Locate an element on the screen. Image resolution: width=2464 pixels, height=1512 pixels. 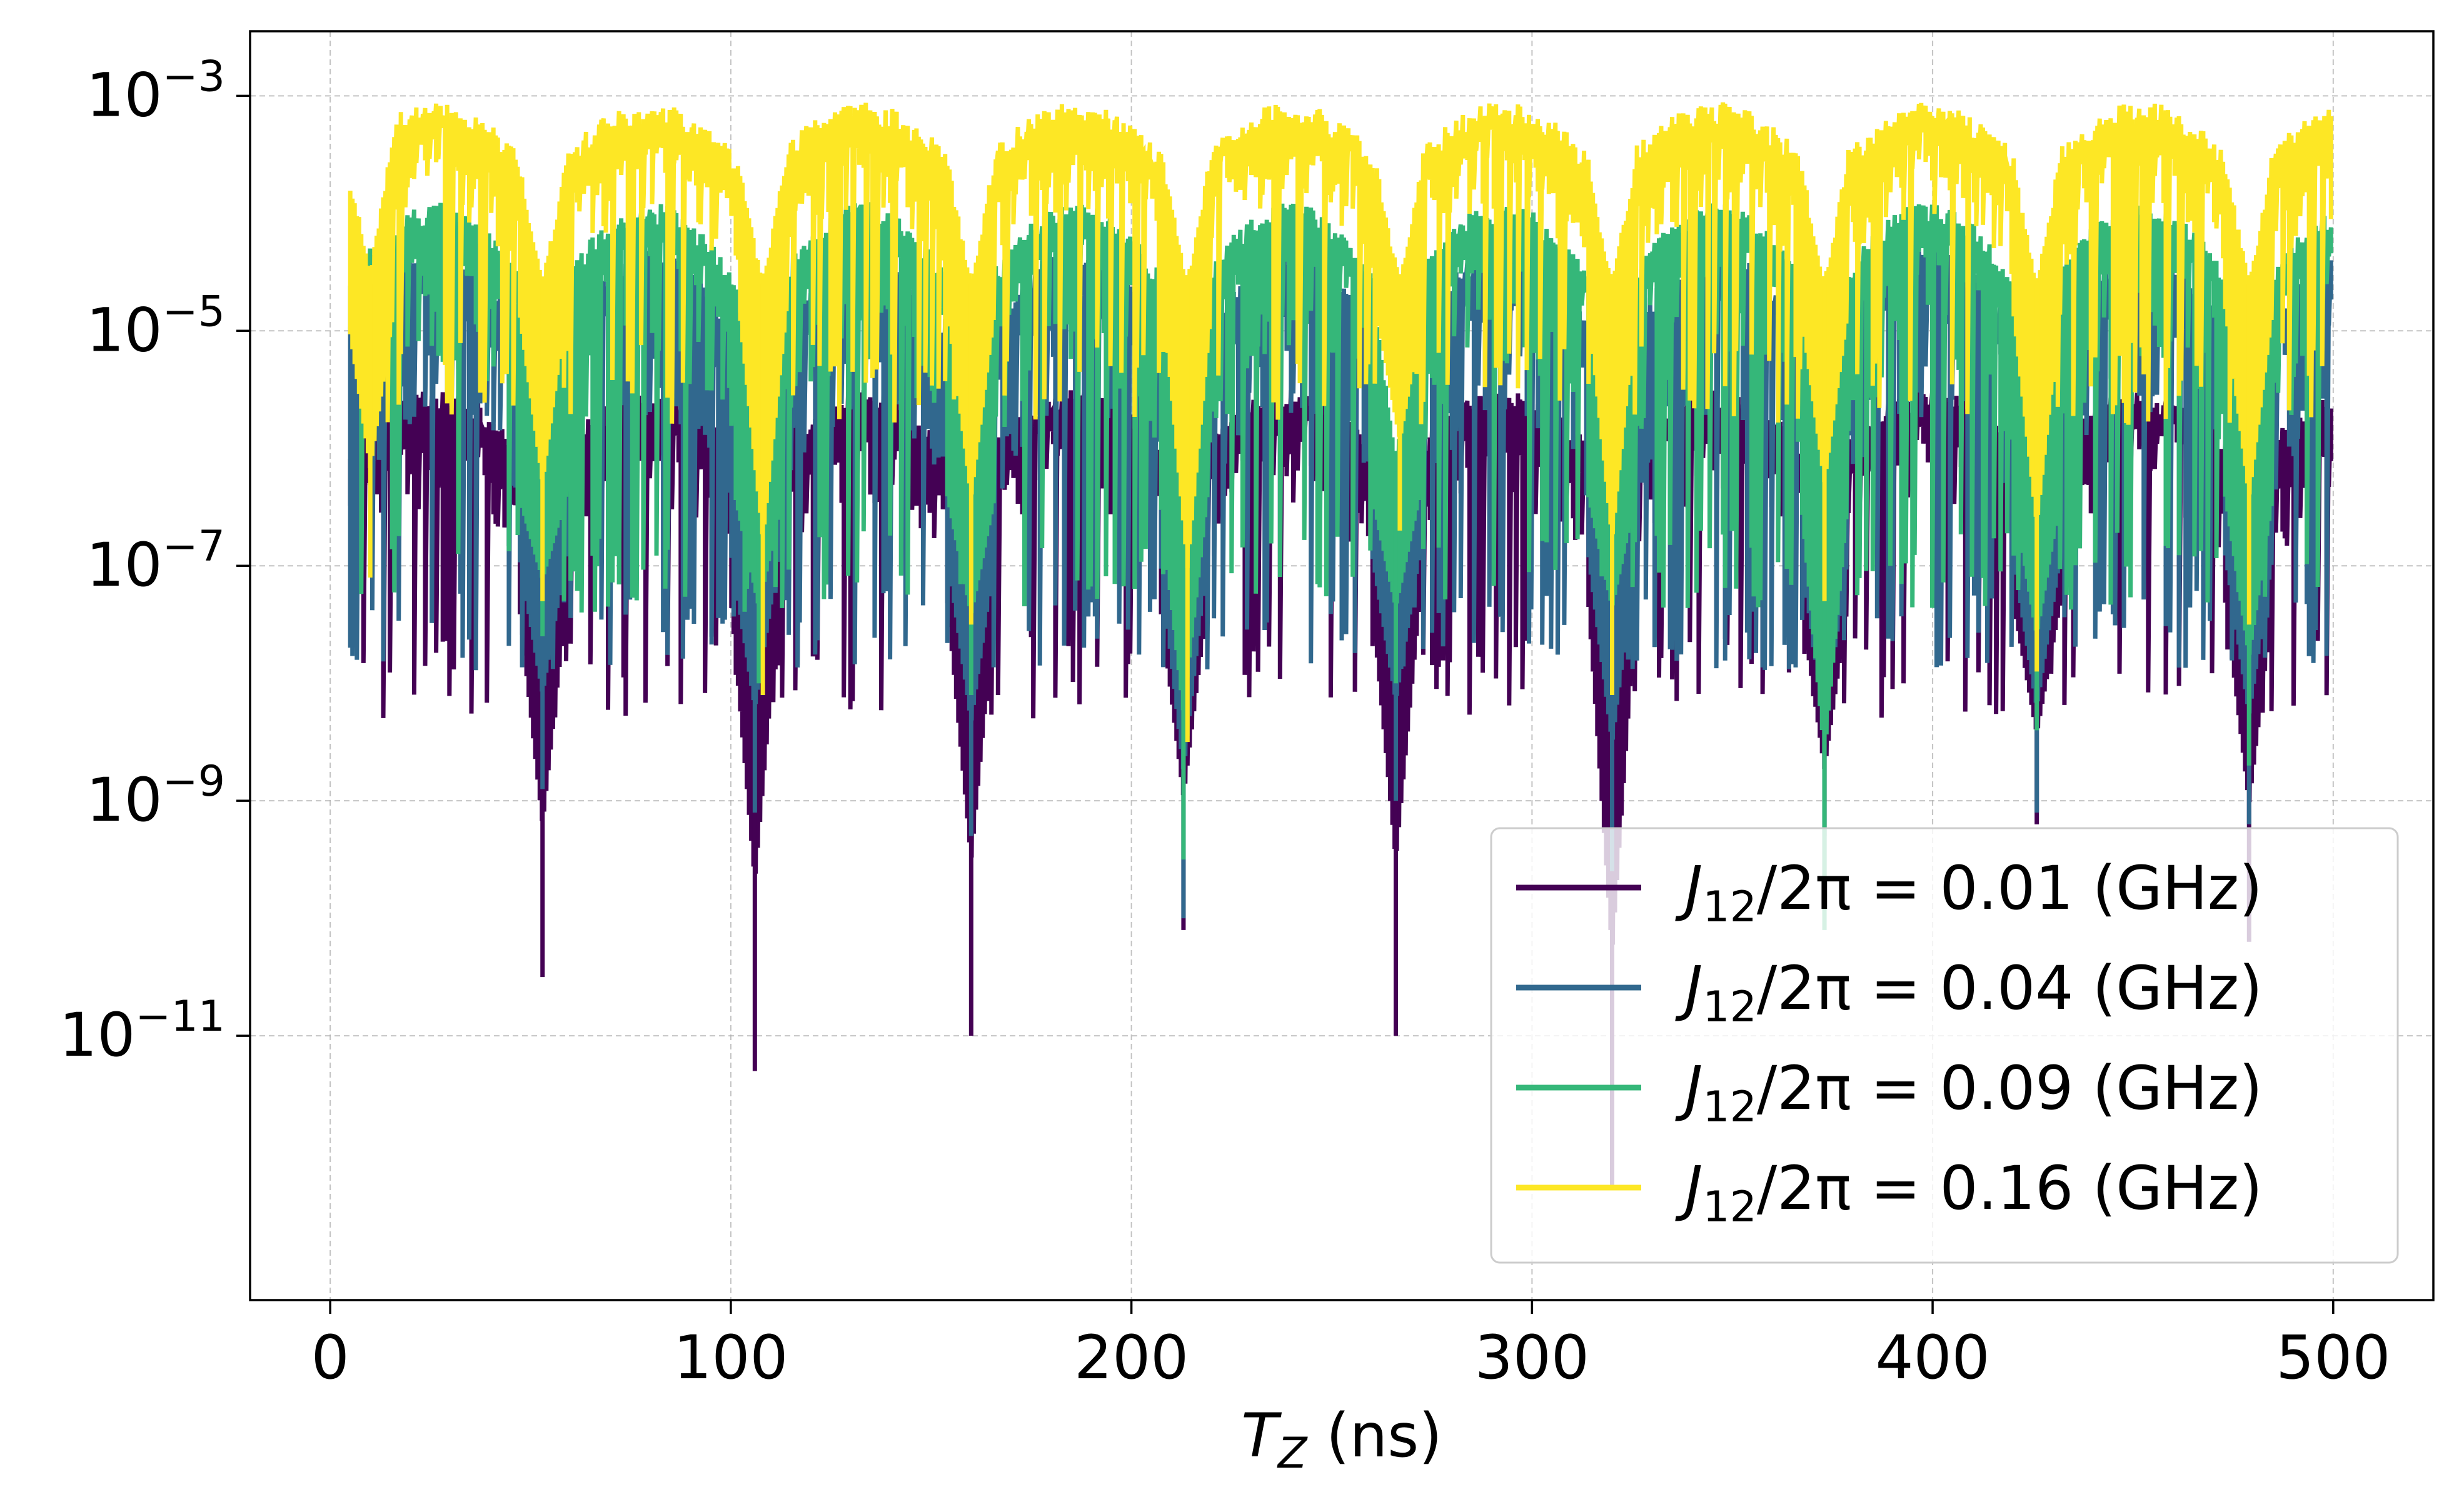
y-axis-ticks: 10⁻³ 10⁻⁵ 10⁻⁷ 10⁻⁹ 10⁻¹¹ is located at coordinates (154, 561).